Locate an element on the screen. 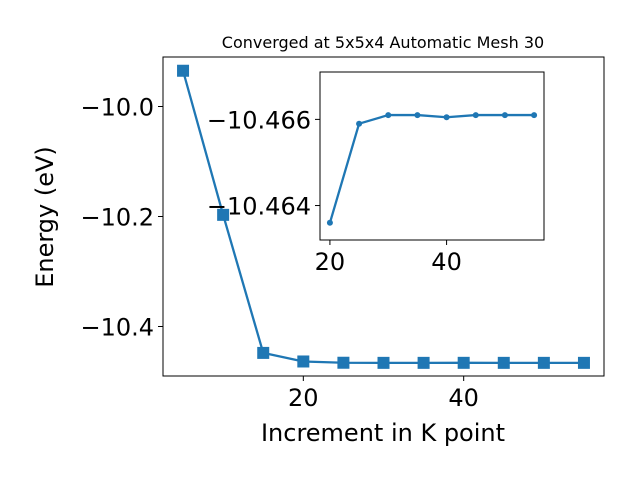 The image size is (640, 480). x-axis-title: Increment in K point is located at coordinates (383, 433).